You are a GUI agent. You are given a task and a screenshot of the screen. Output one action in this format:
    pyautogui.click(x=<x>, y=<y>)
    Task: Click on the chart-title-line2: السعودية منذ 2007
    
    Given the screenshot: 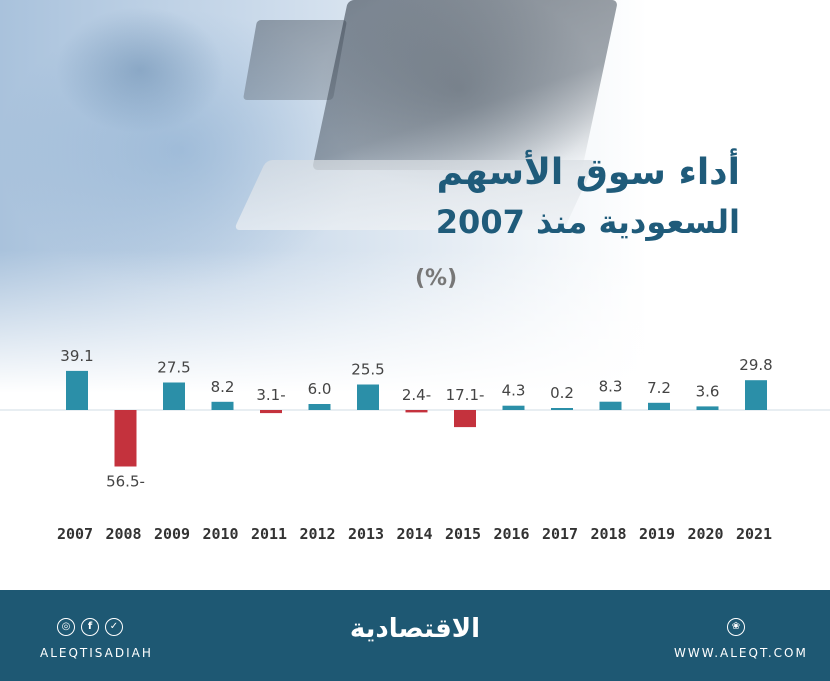 What is the action you would take?
    pyautogui.click(x=587, y=222)
    